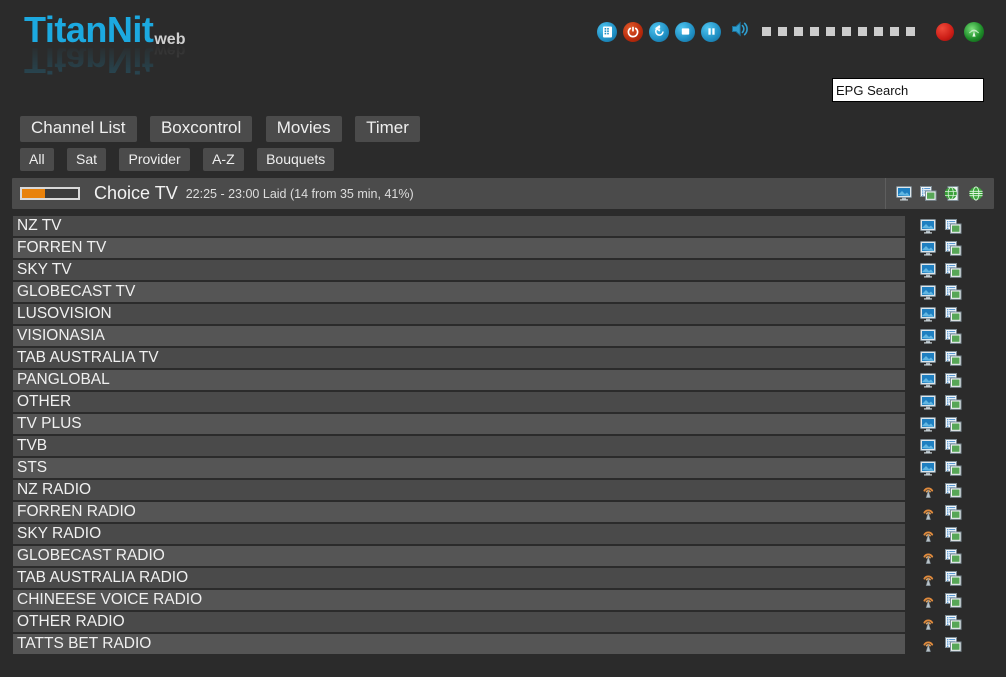  I want to click on signal-antenna-icon, so click(974, 31).